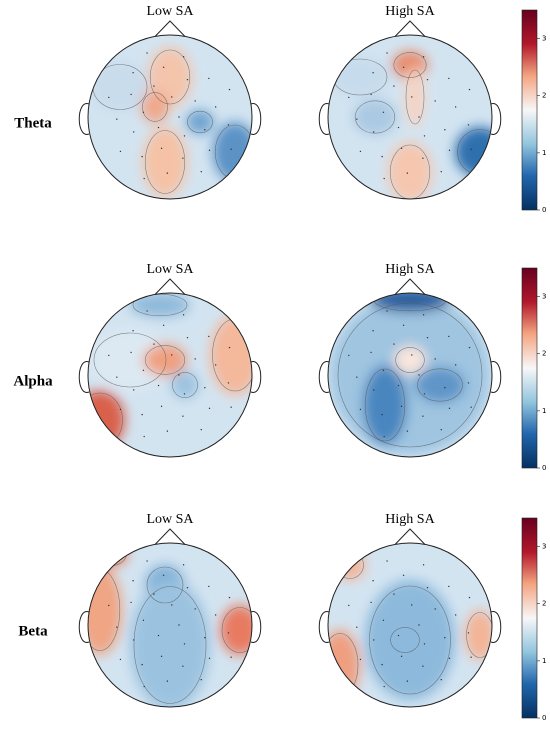 This screenshot has width=550, height=729. What do you see at coordinates (410, 11) in the screenshot?
I see `map-title: High SA` at bounding box center [410, 11].